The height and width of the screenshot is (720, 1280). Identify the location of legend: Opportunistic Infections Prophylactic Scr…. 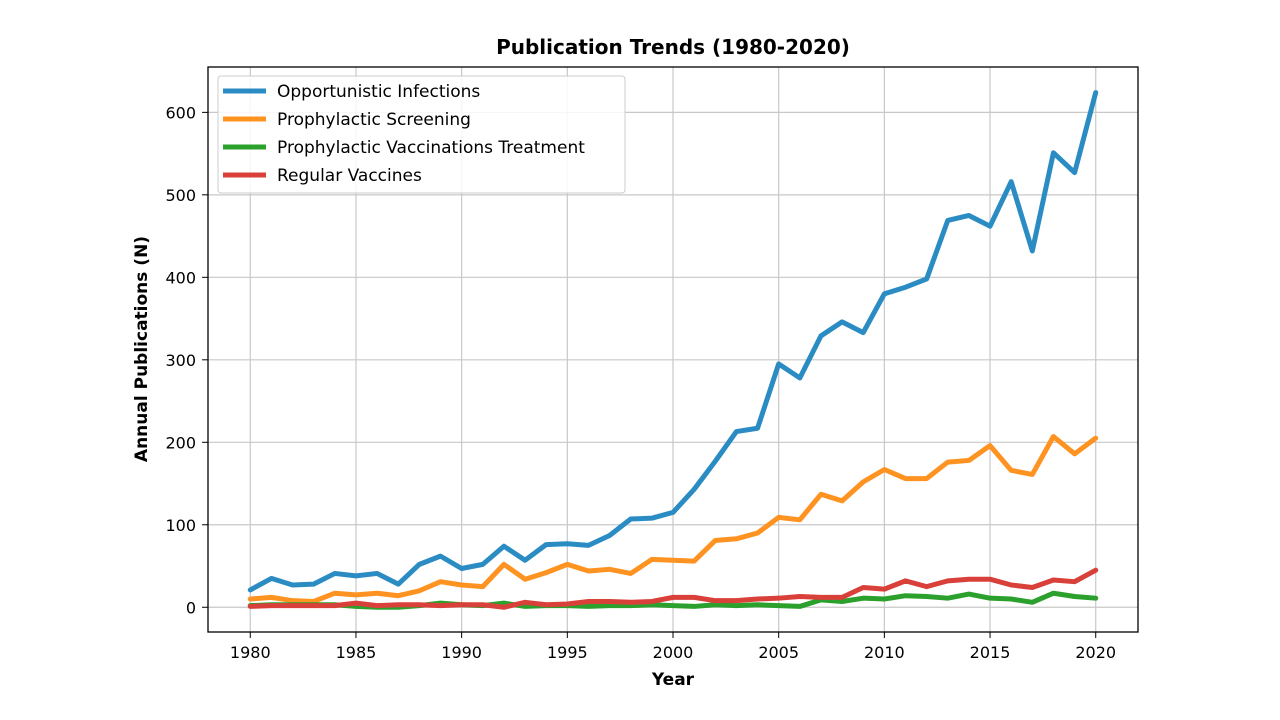
(421, 134).